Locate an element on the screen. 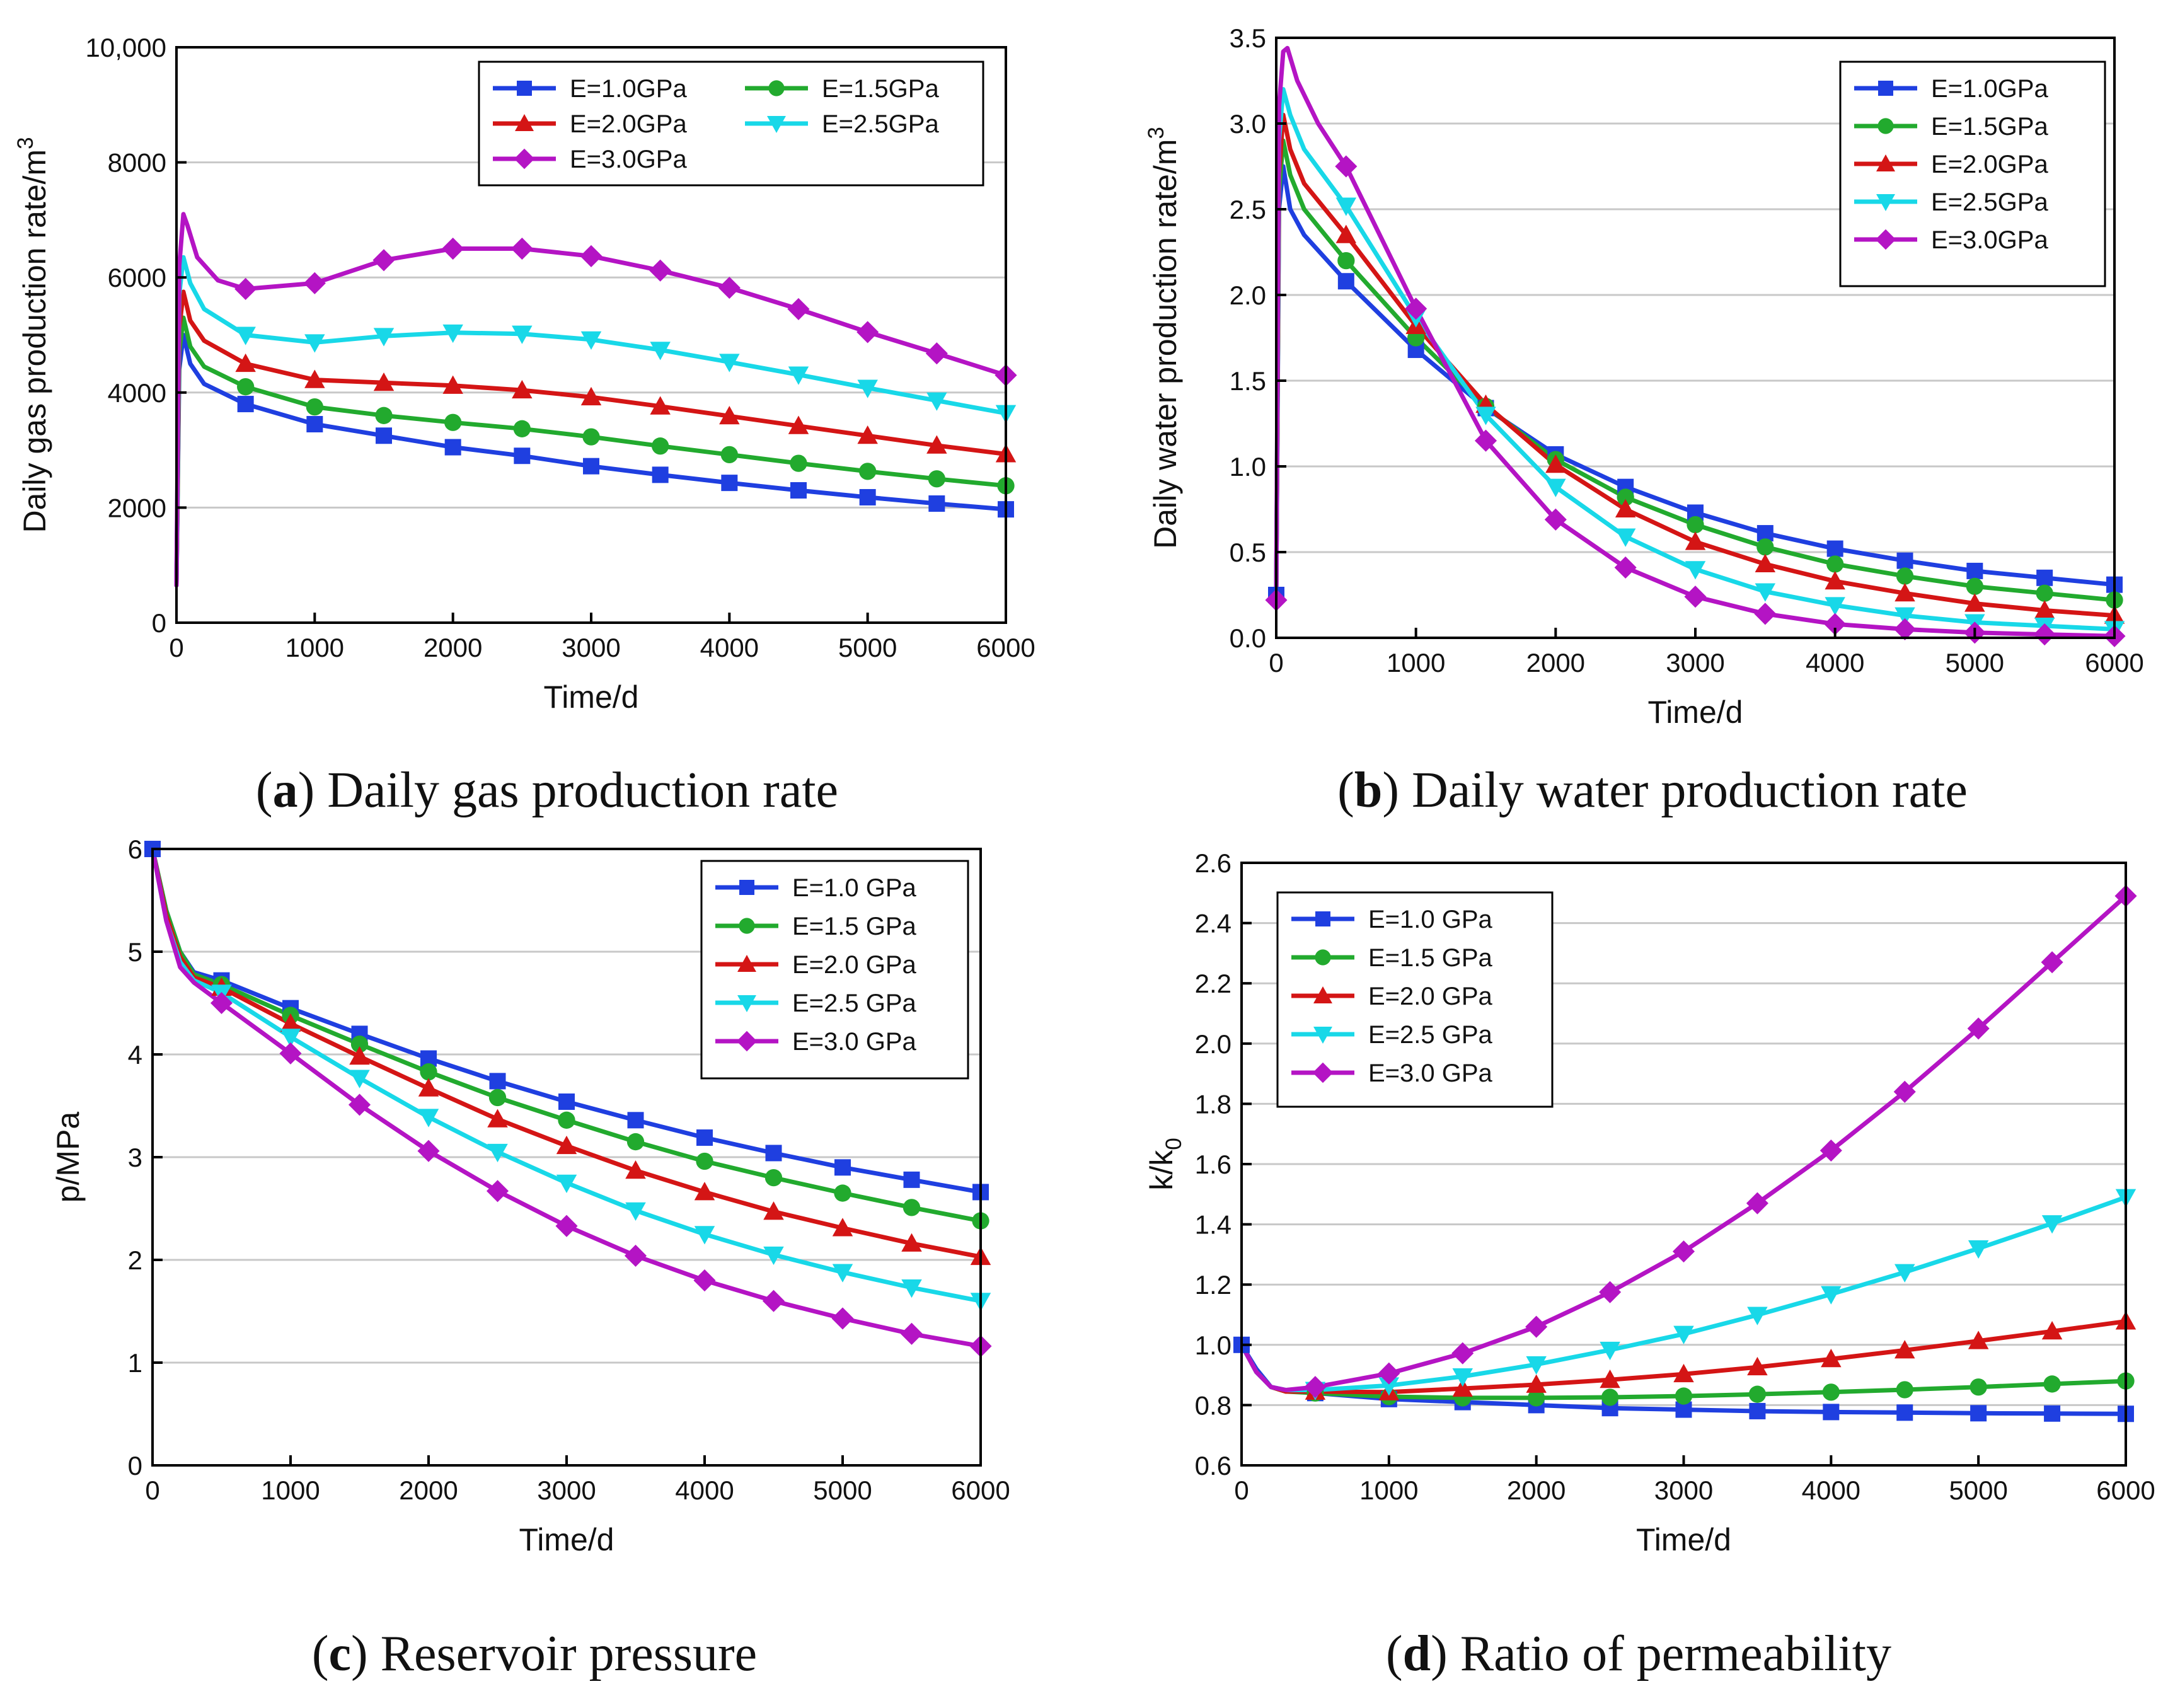  y-tick-label-d-1: 0.8 is located at coordinates (1213, 1405).